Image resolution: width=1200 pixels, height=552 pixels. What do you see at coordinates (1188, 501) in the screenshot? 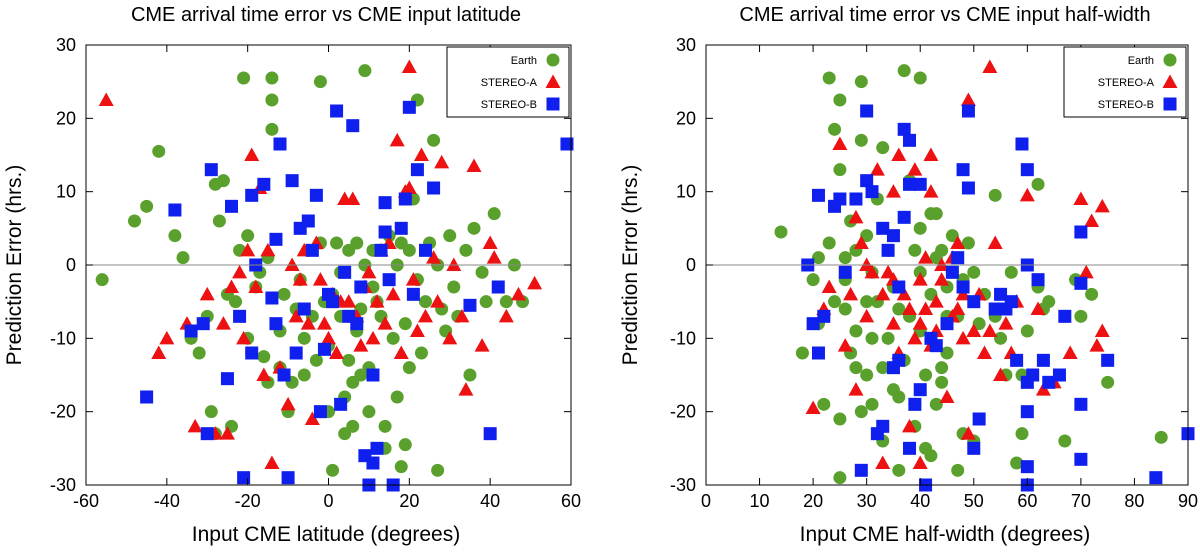
I see `half-width-x-tick-label: 90` at bounding box center [1188, 501].